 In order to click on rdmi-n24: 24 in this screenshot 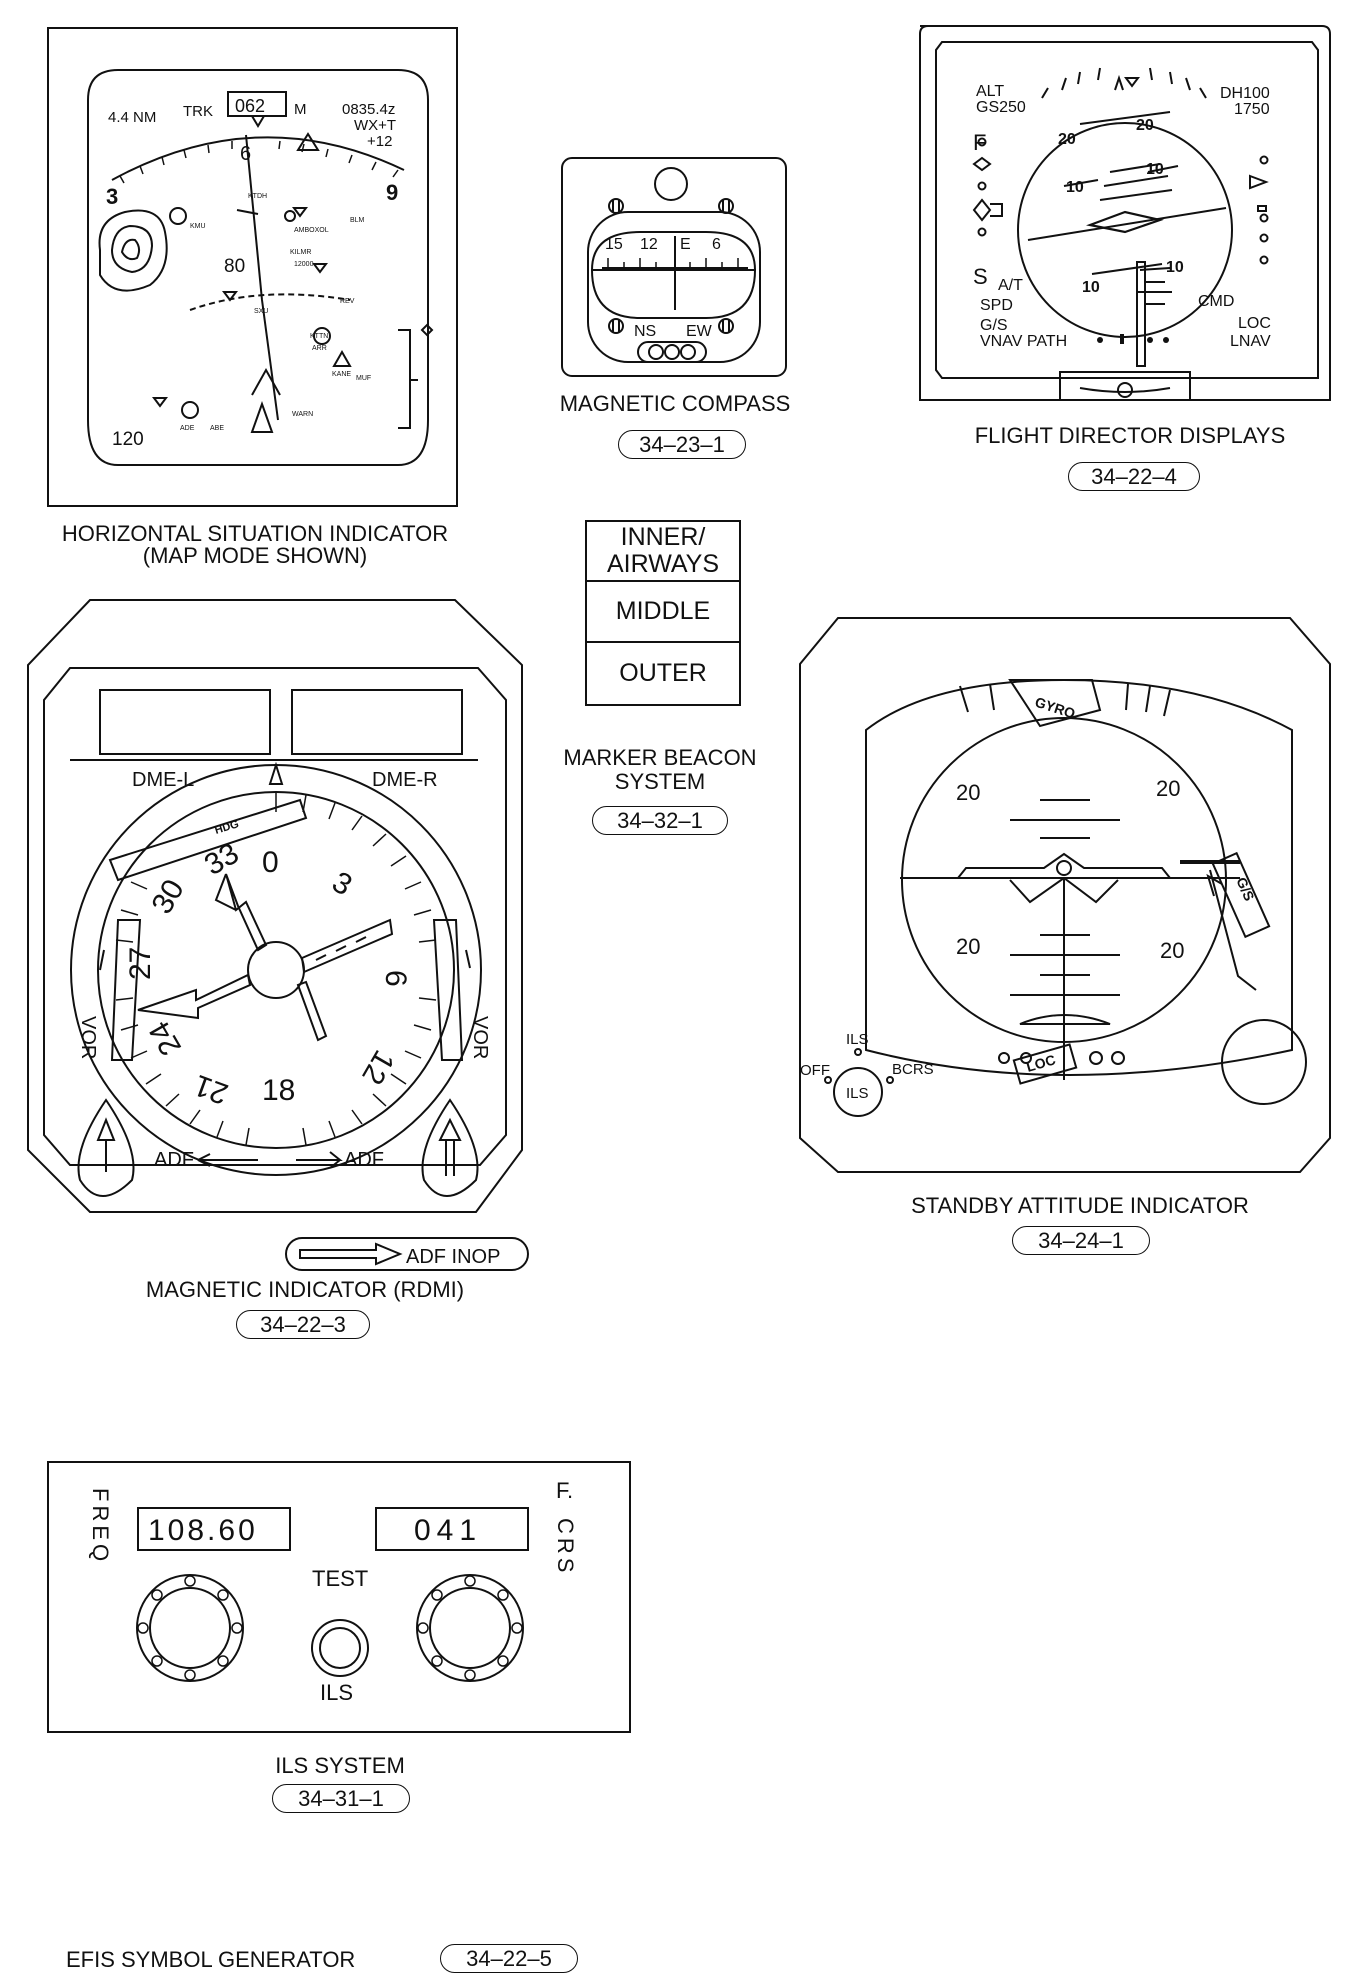, I will do `click(165, 1038)`.